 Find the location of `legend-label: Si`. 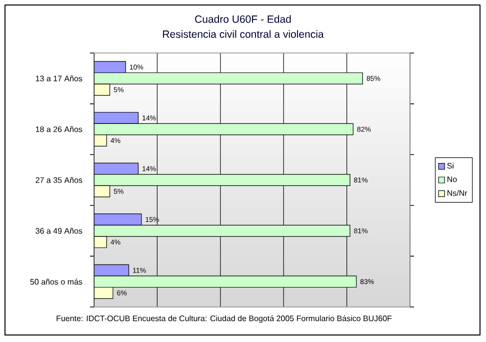

legend-label: Si is located at coordinates (450, 165).